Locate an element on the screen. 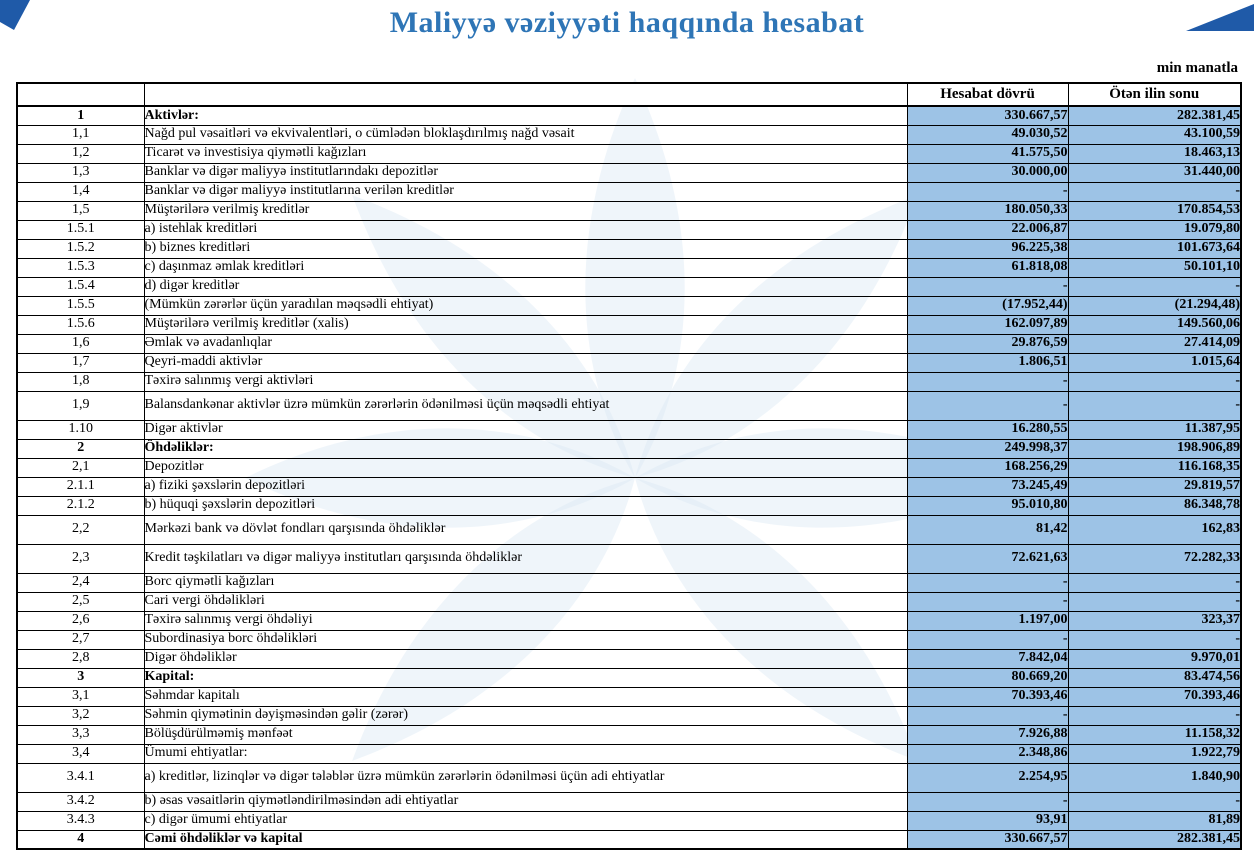 The height and width of the screenshot is (868, 1254). value-current-period: 7.842,04 is located at coordinates (987, 658).